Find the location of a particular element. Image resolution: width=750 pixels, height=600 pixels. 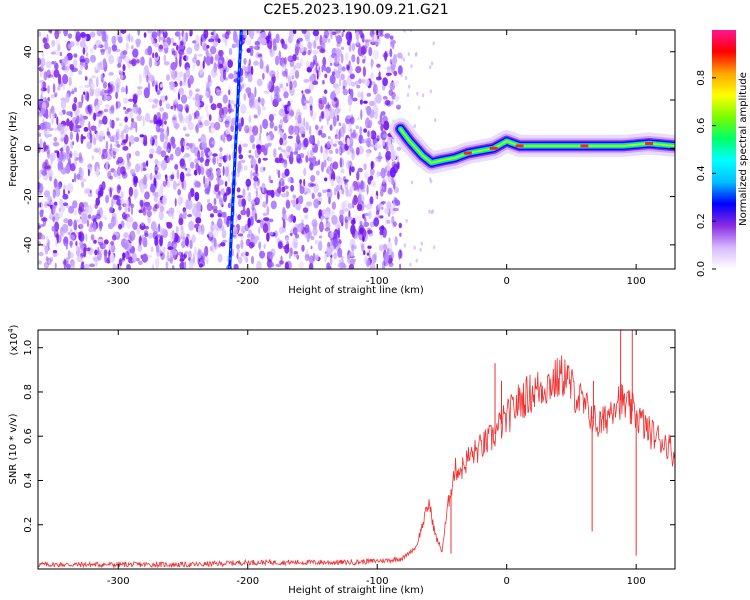

x-tick-label: 0 is located at coordinates (506, 581).